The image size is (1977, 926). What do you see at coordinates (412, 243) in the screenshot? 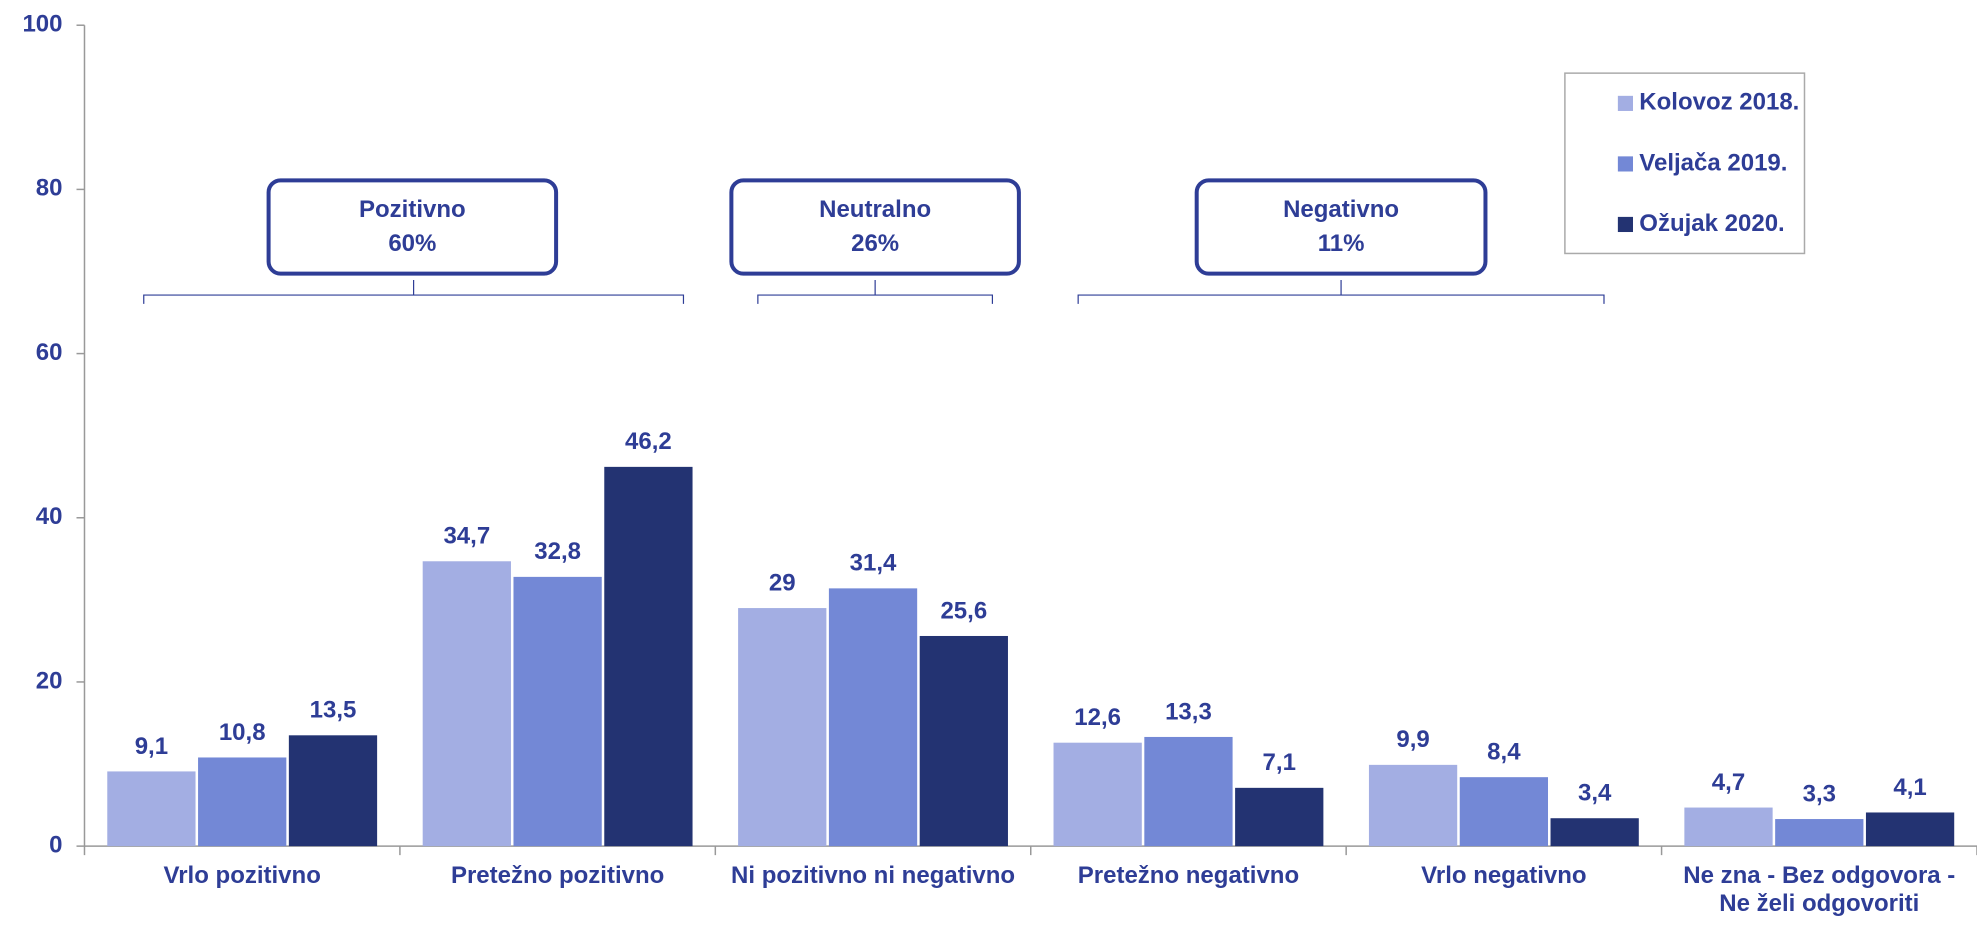
I see `annotation-label: 60%` at bounding box center [412, 243].